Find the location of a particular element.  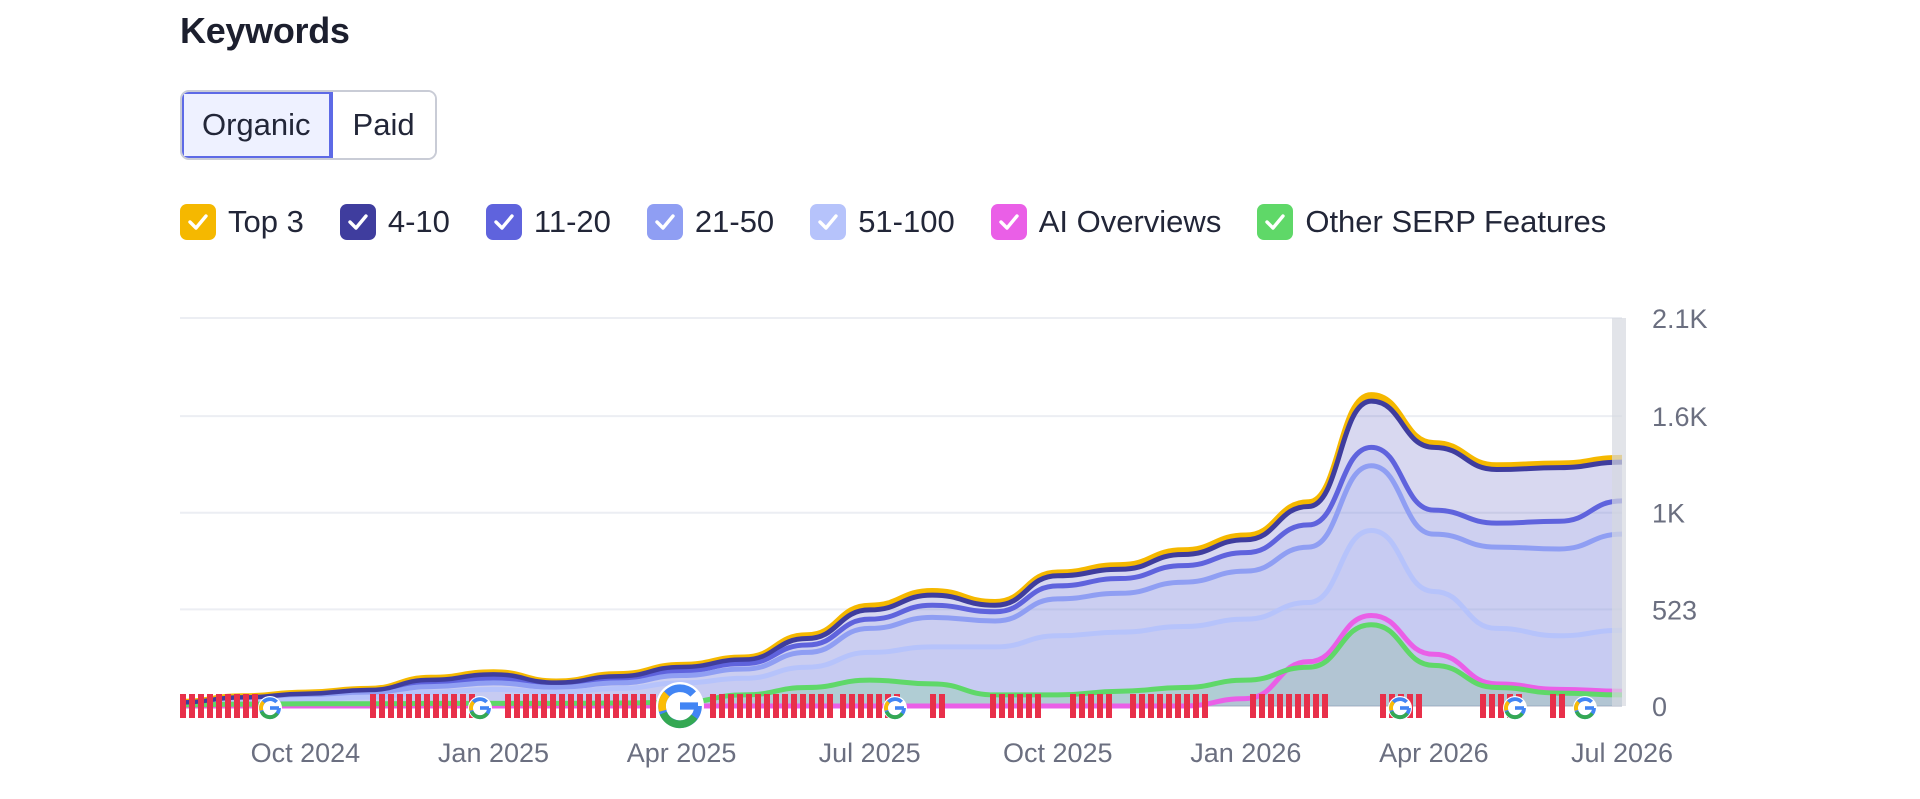

legend-51-100: 51-100 is located at coordinates (882, 222).